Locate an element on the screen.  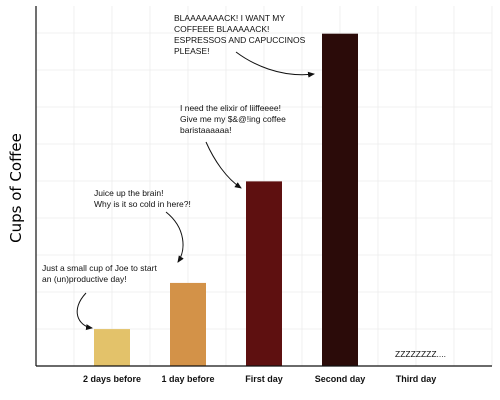
annotation-line: baristaaaaaa! is located at coordinates (206, 130).